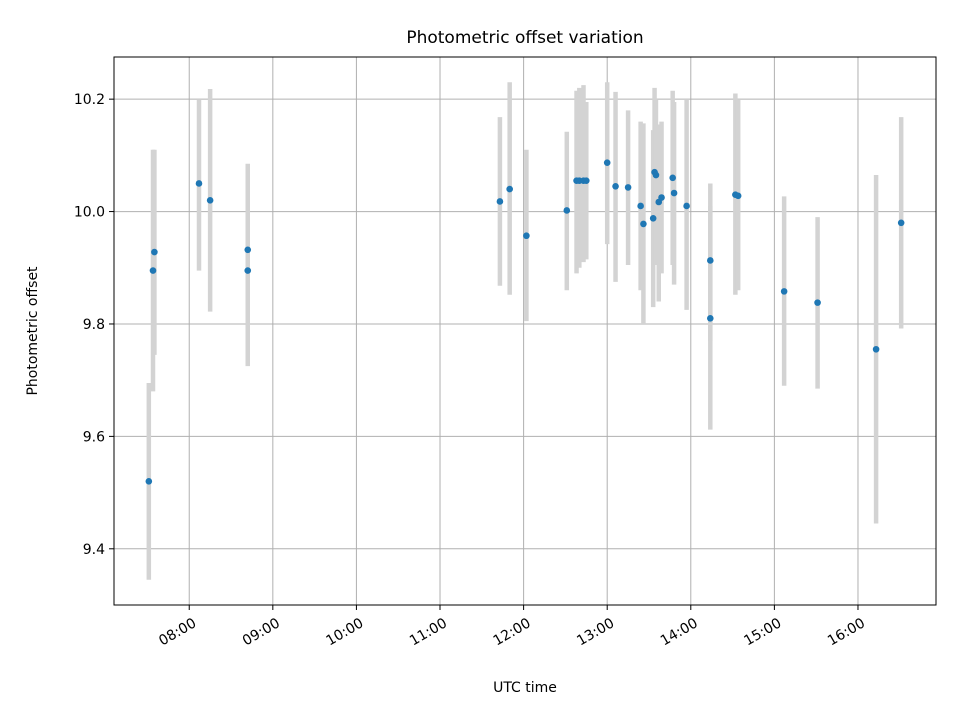 Image resolution: width=960 pixels, height=720 pixels. What do you see at coordinates (679, 632) in the screenshot?
I see `x-tick-label: 14:00` at bounding box center [679, 632].